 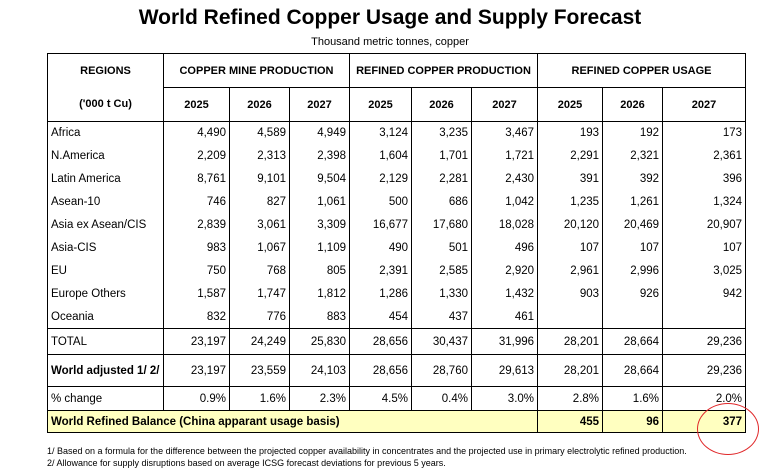 I want to click on region-label: Europe Others, so click(x=105, y=294).